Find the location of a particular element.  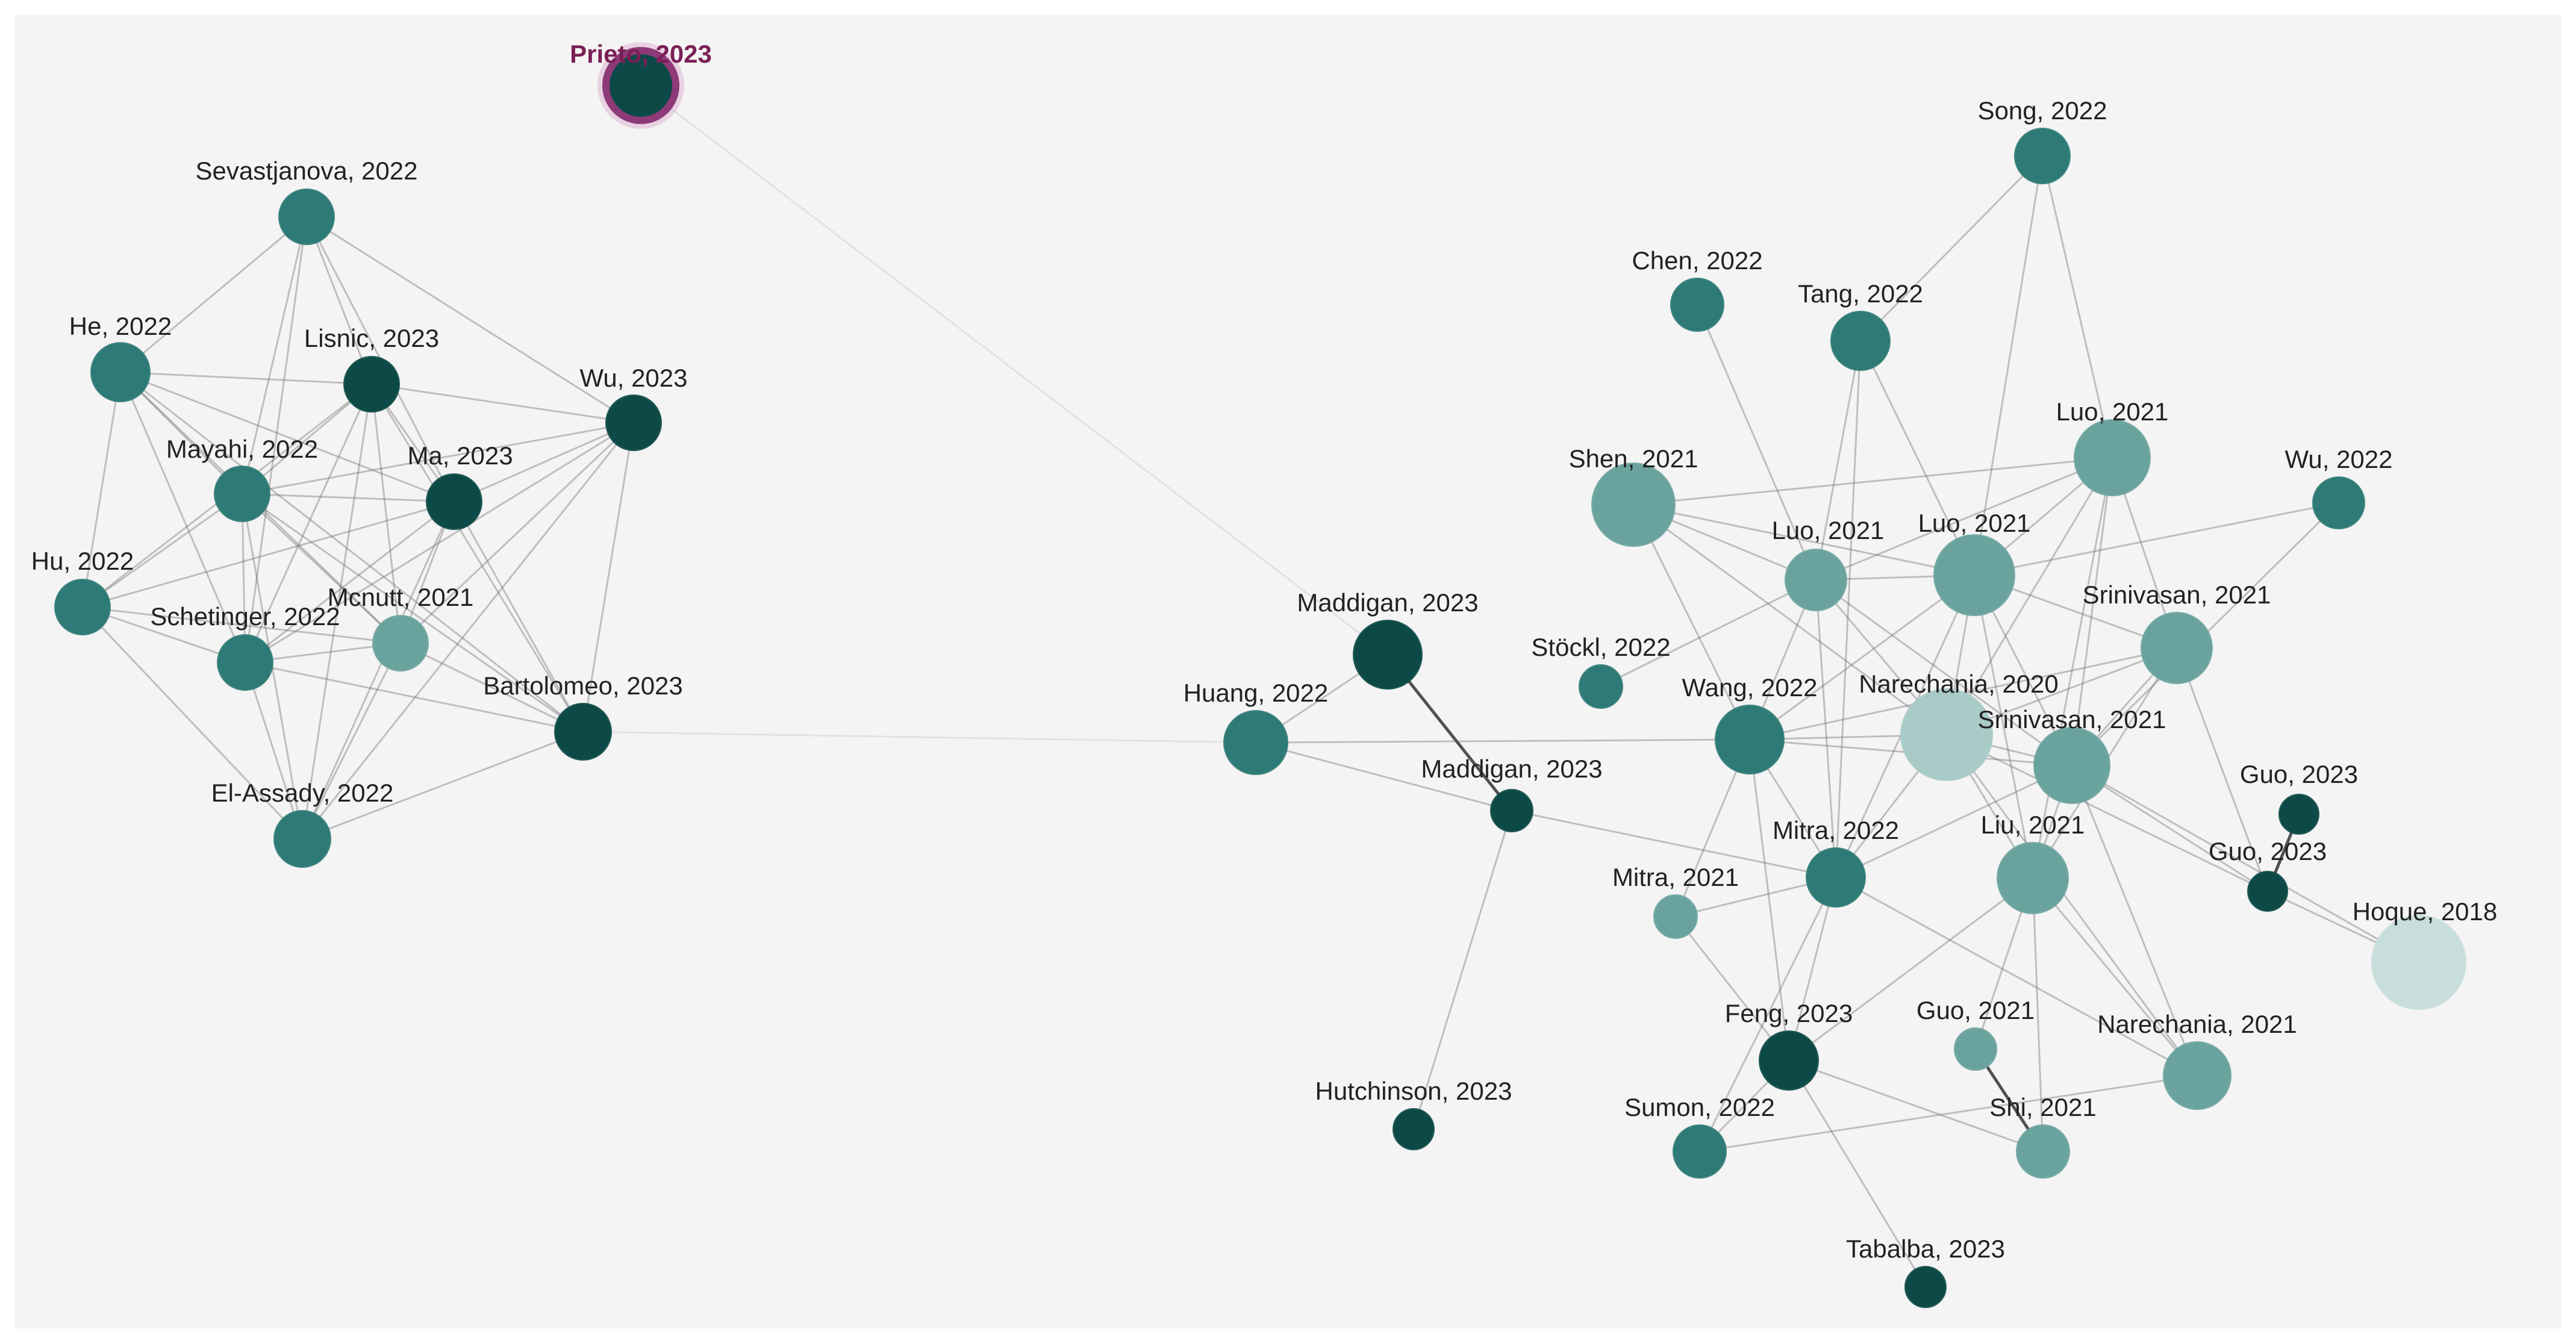

edge-luo2021b-stockl2022 is located at coordinates (1708, 633).